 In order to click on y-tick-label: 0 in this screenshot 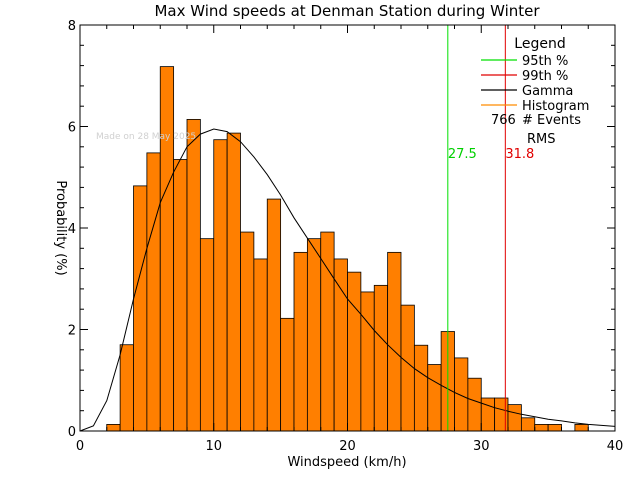, I will do `click(72, 432)`.